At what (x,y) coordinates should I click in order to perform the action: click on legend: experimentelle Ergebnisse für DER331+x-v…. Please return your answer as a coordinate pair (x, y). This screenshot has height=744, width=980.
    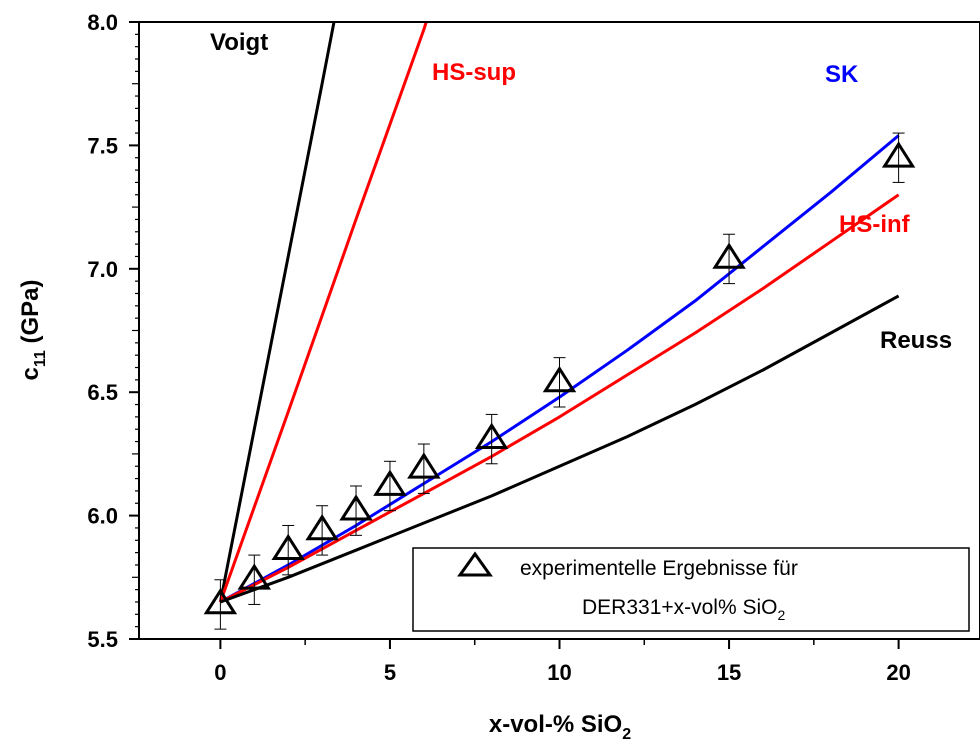
    Looking at the image, I should click on (691, 589).